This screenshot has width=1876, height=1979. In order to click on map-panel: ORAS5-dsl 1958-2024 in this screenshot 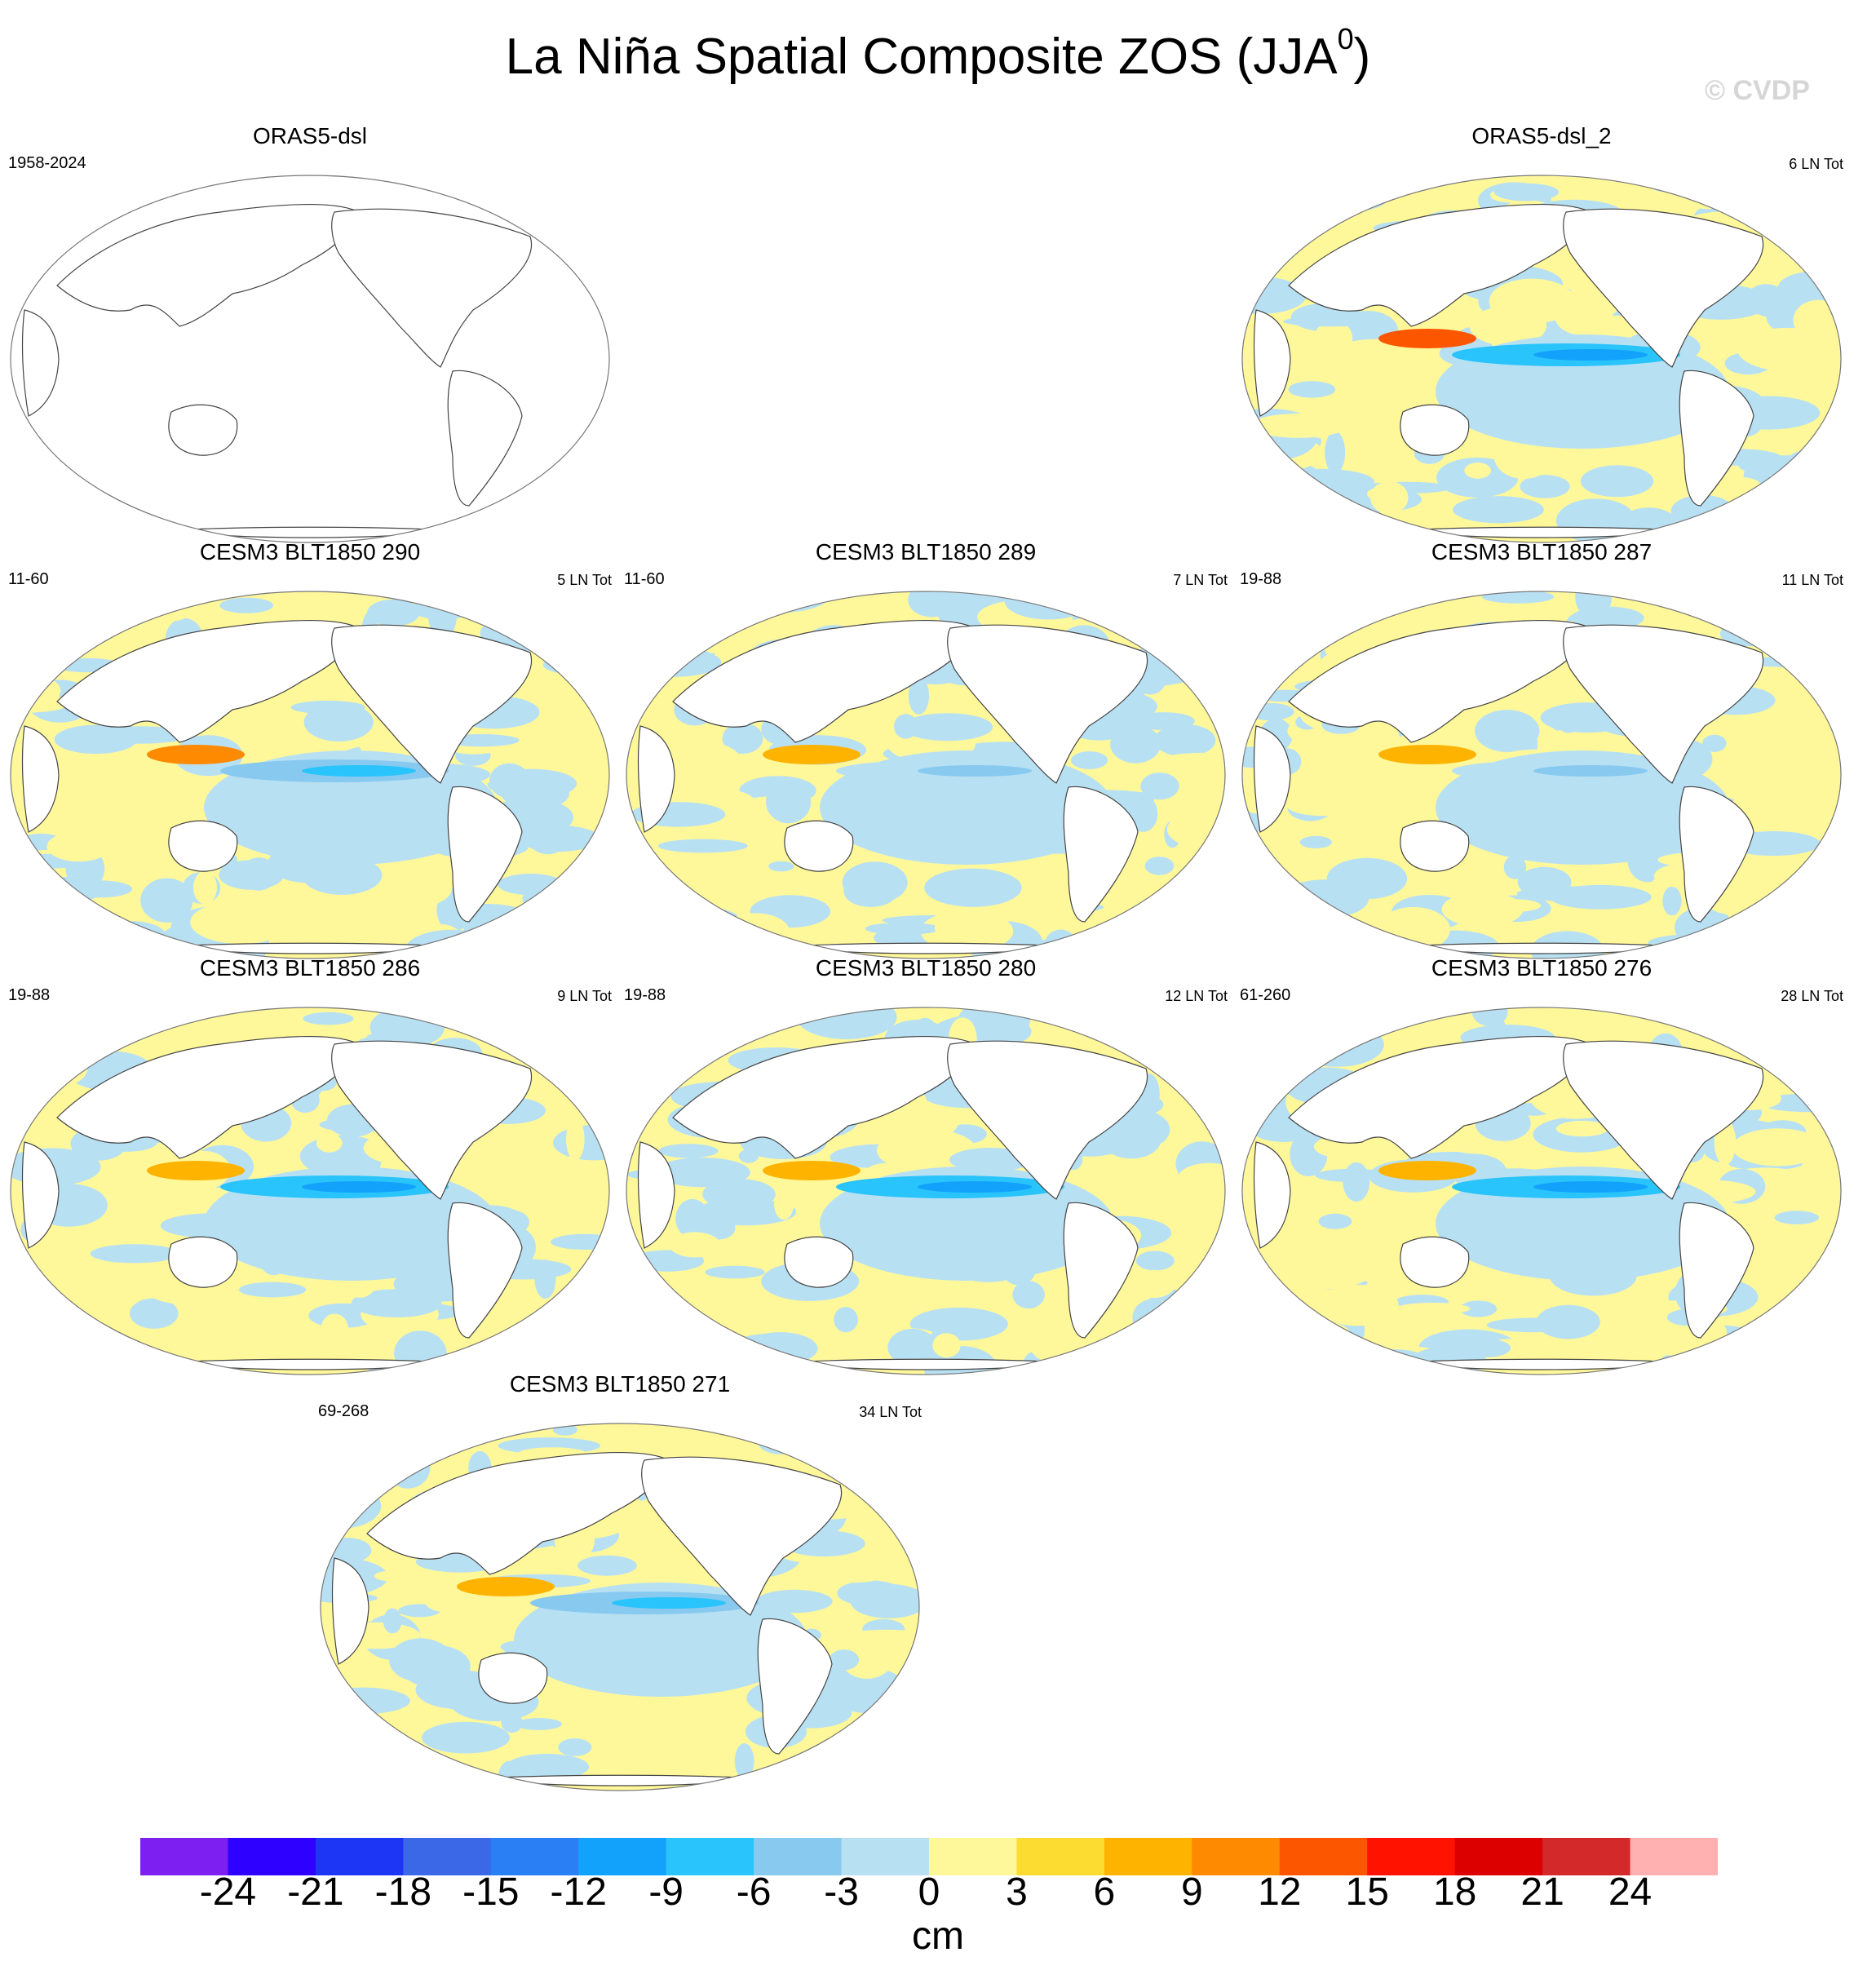, I will do `click(310, 332)`.